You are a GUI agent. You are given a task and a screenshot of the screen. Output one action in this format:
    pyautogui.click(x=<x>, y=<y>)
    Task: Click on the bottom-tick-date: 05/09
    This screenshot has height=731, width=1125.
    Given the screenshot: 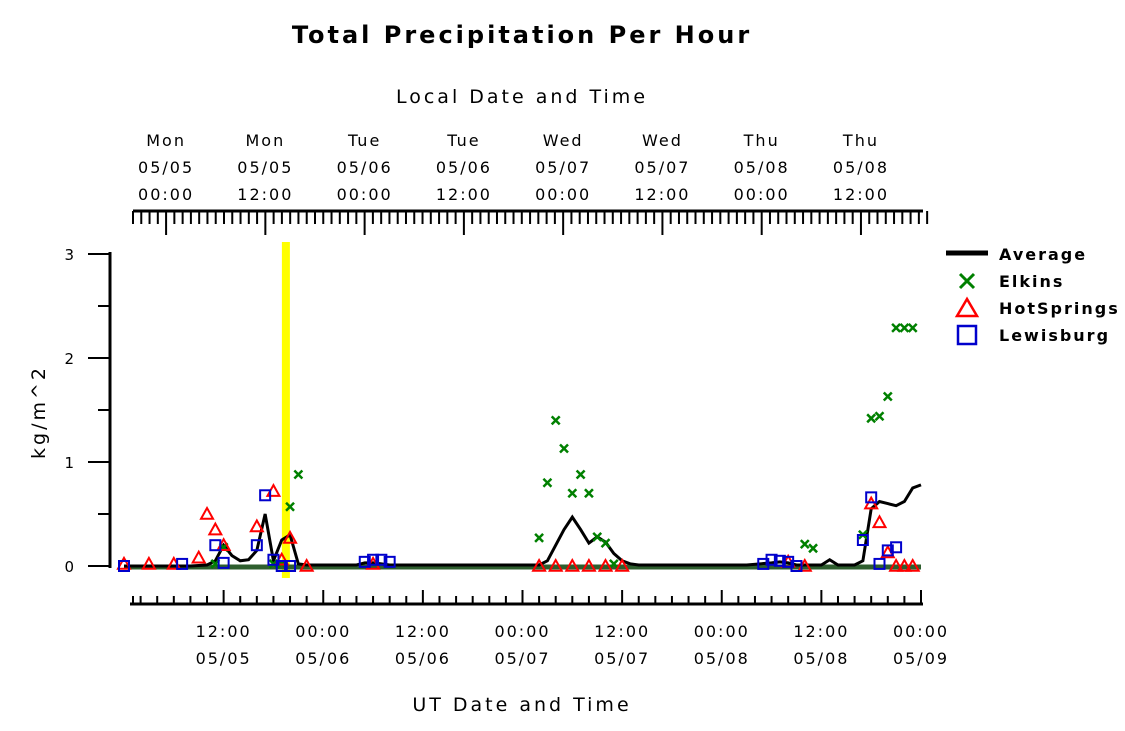 What is the action you would take?
    pyautogui.click(x=921, y=658)
    